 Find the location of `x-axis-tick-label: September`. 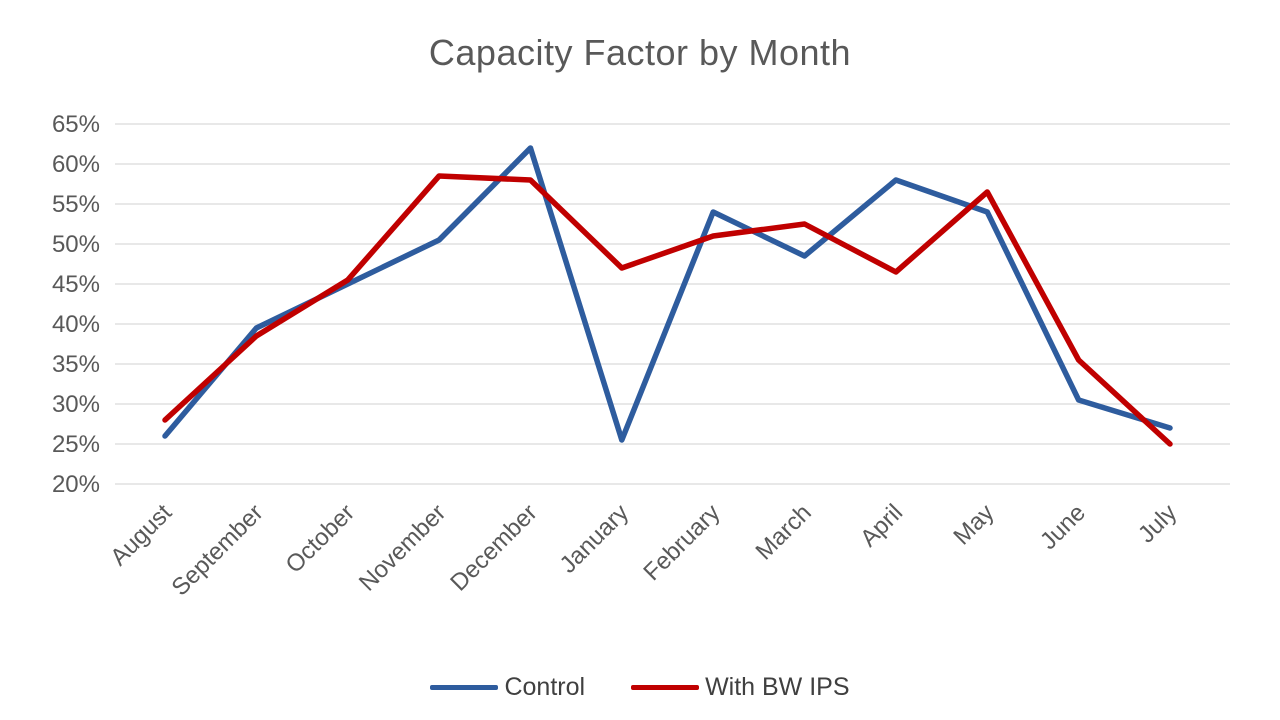

x-axis-tick-label: September is located at coordinates (217, 550).